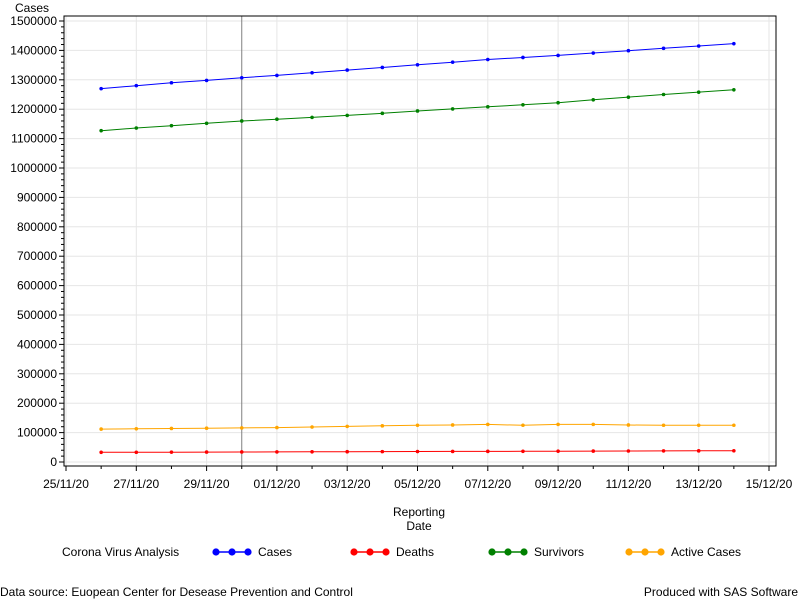  What do you see at coordinates (706, 552) in the screenshot?
I see `legend-label: Active Cases` at bounding box center [706, 552].